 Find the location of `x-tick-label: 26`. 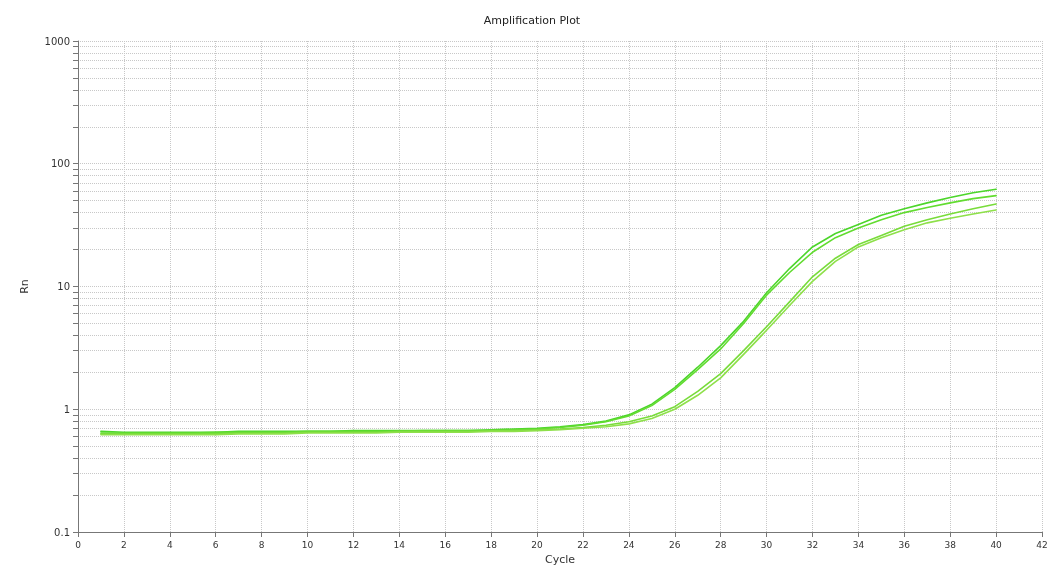

x-tick-label: 26 is located at coordinates (675, 544).